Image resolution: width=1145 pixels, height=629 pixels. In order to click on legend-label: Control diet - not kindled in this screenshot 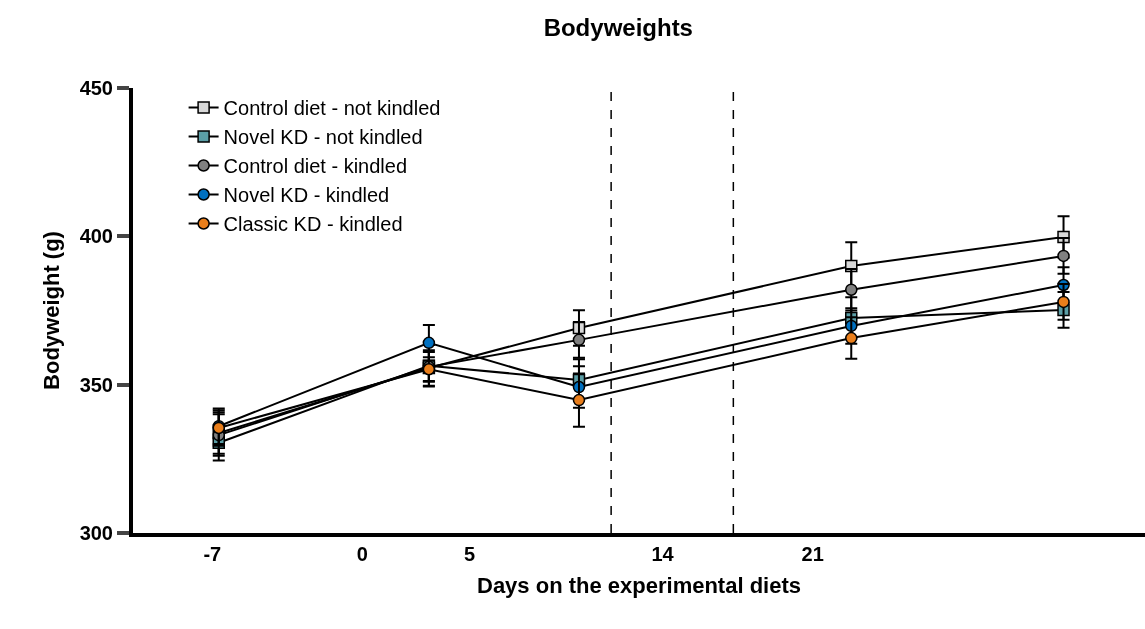, I will do `click(332, 108)`.